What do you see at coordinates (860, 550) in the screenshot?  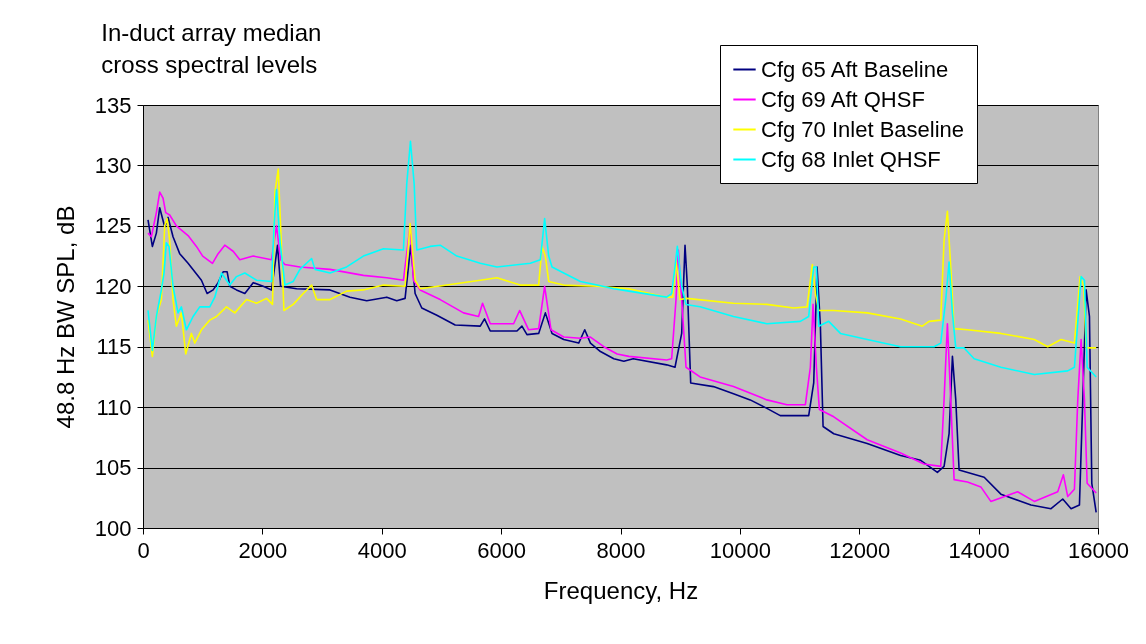 I see `x-tick-label: 12000` at bounding box center [860, 550].